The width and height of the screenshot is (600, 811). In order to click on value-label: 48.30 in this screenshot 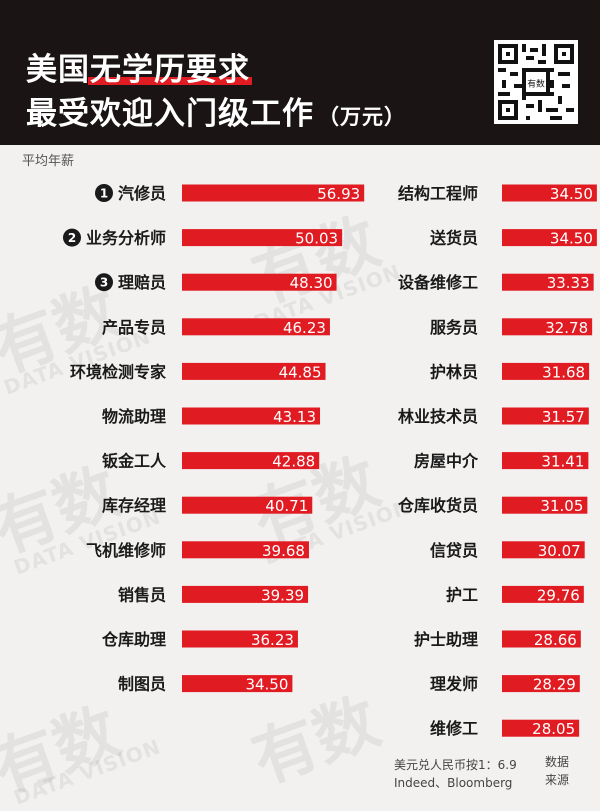, I will do `click(311, 283)`.